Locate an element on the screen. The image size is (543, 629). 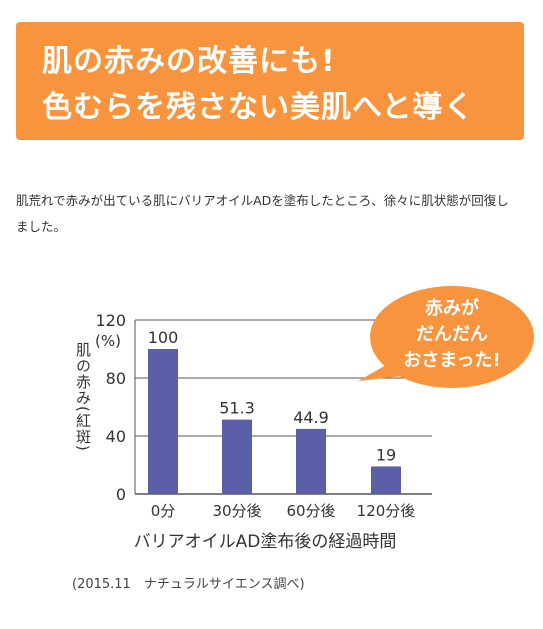
x-tick-label: 0分 is located at coordinates (163, 511).